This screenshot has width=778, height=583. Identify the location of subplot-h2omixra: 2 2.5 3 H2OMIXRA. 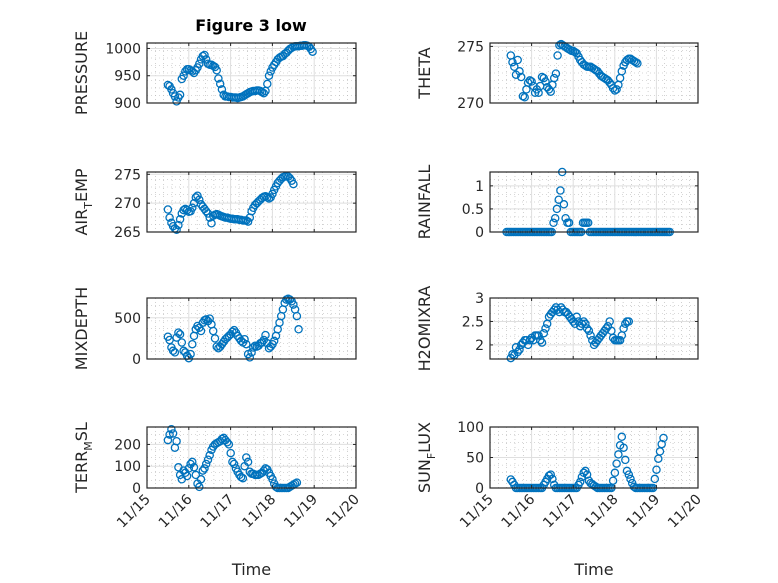
(557, 329).